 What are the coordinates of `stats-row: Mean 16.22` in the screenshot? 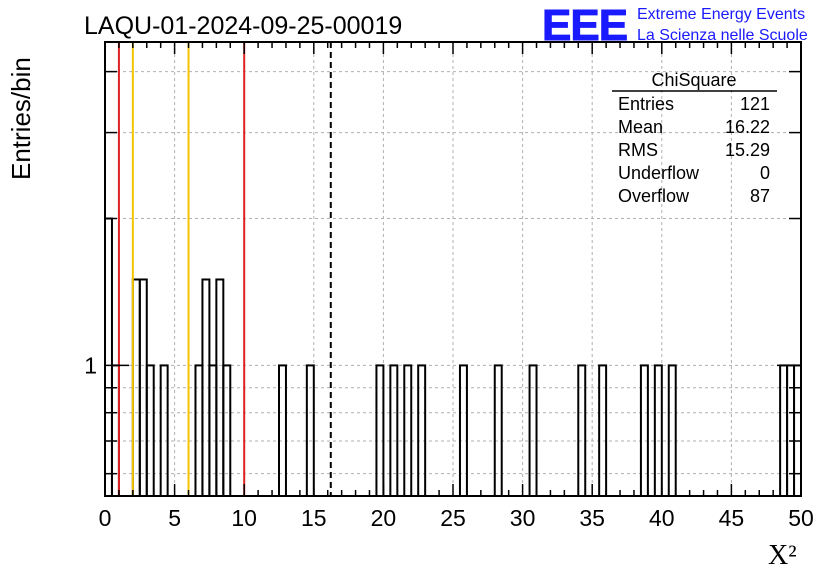 It's located at (694, 127).